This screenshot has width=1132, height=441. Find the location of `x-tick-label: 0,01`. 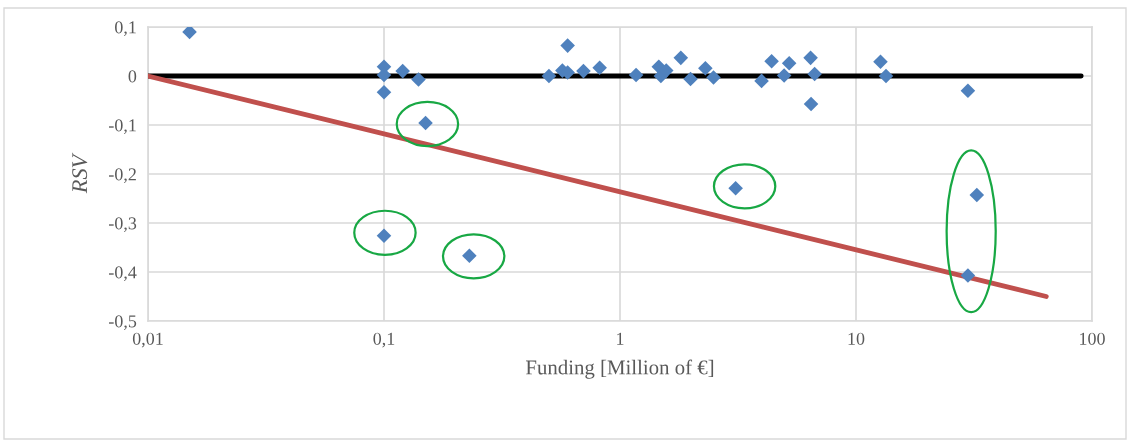

x-tick-label: 0,01 is located at coordinates (147, 340).